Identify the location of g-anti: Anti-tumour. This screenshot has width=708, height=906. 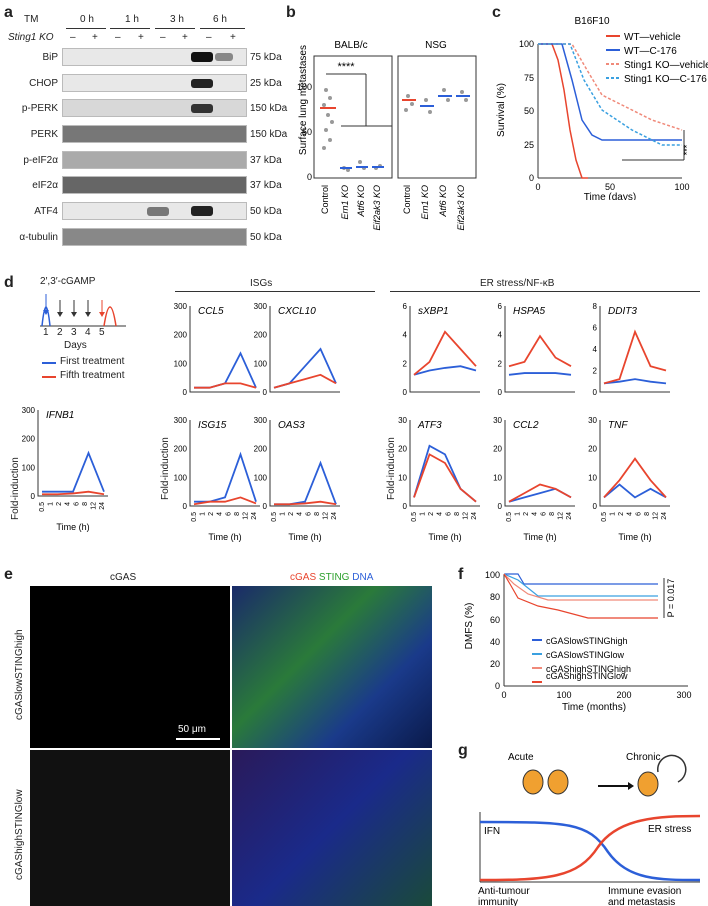
(504, 891).